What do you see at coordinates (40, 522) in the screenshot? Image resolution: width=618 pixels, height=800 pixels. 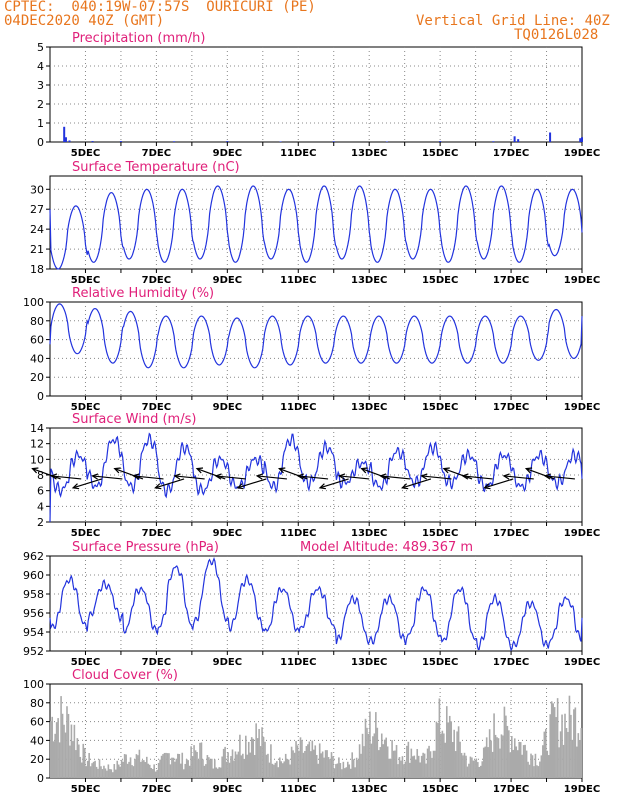 I see `wind-ytick-label: 2` at bounding box center [40, 522].